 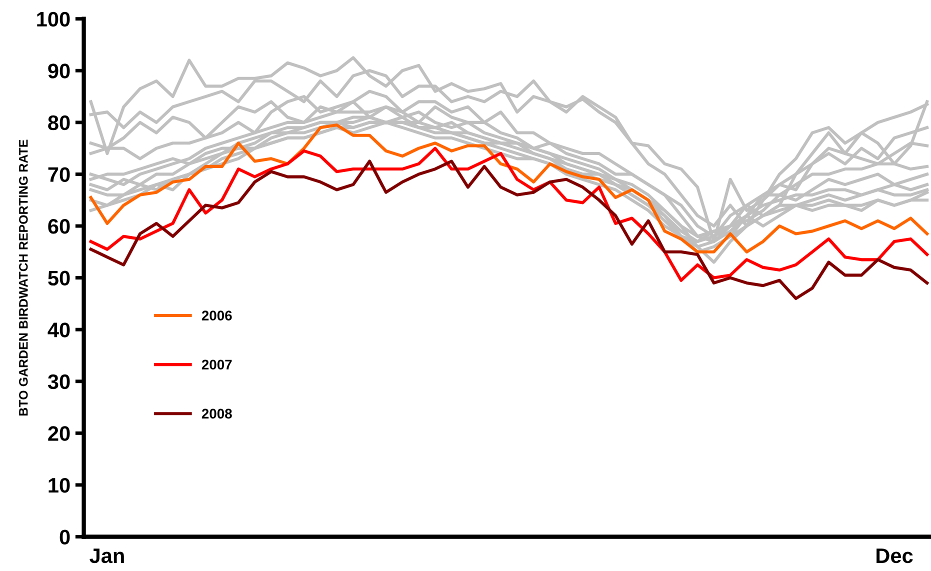 I want to click on y-axis-title: BTO GARDEN BIRDWATCH REPORTING RATE, so click(x=23, y=278).